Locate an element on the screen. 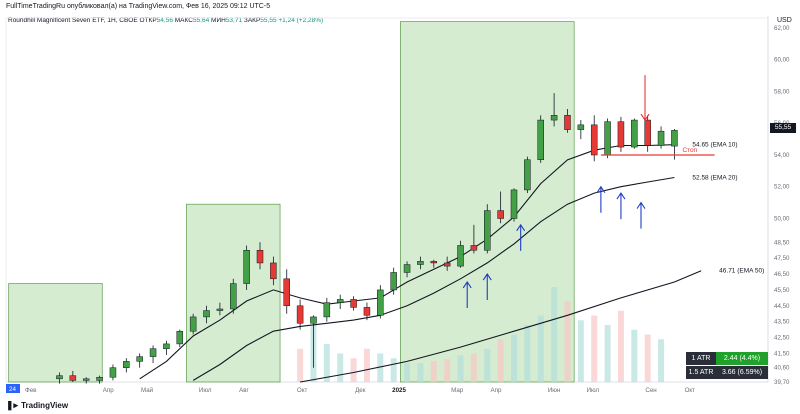 This screenshot has width=800, height=414. price-tick-label: 42,50 is located at coordinates (782, 338).